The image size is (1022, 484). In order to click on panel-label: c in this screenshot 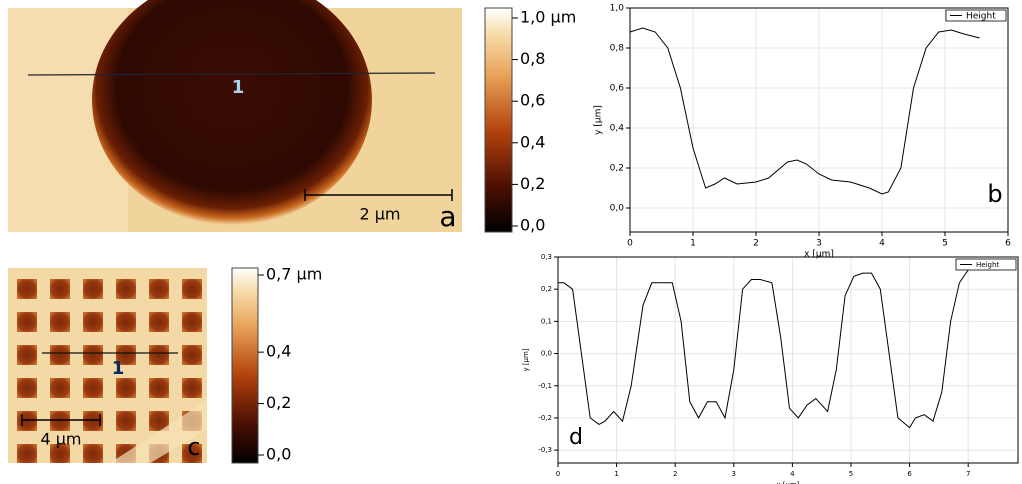, I will do `click(193, 447)`.